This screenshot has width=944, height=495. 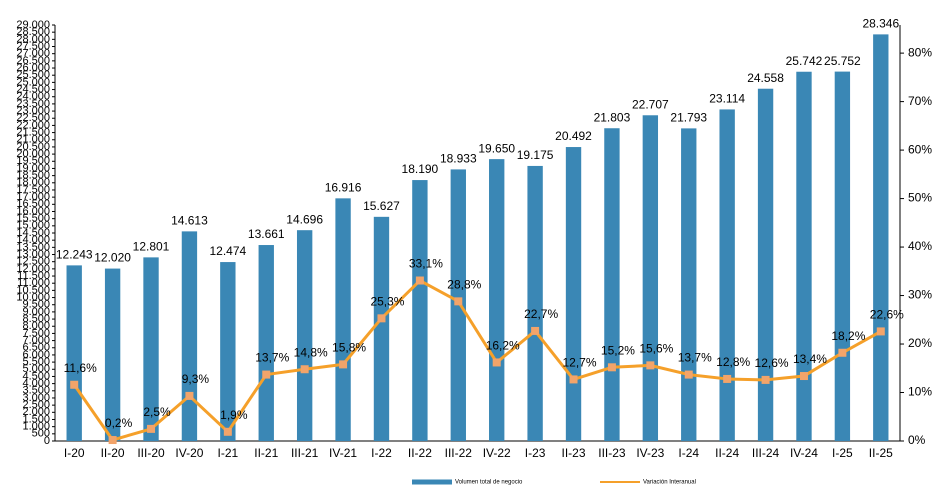 What do you see at coordinates (119, 423) in the screenshot?
I see `line-value-label: 0,2%` at bounding box center [119, 423].